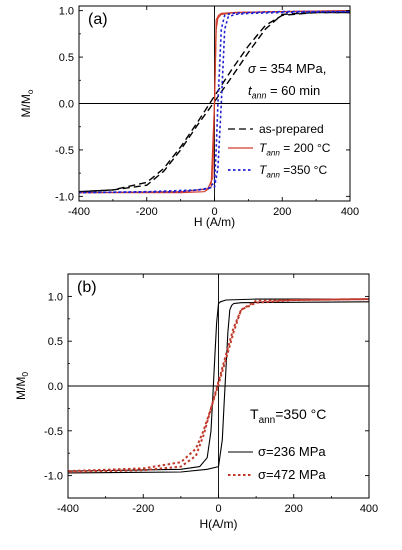 The width and height of the screenshot is (402, 550). I want to click on annotation-stress: σ = 354 MPa,, so click(287, 68).